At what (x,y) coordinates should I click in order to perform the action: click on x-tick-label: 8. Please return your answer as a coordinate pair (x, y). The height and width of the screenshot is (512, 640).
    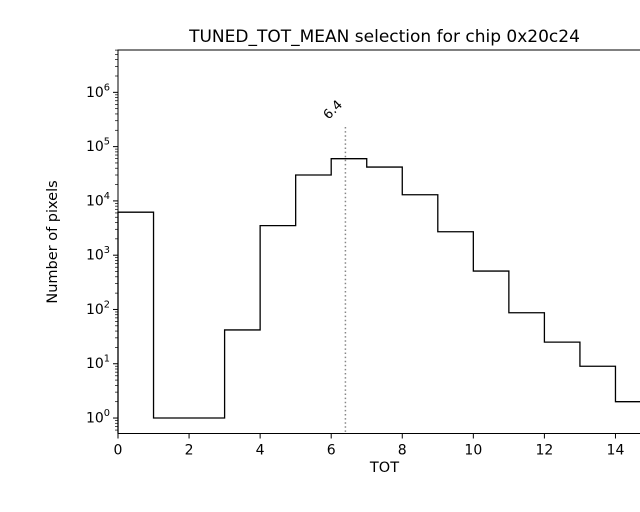
    Looking at the image, I should click on (402, 451).